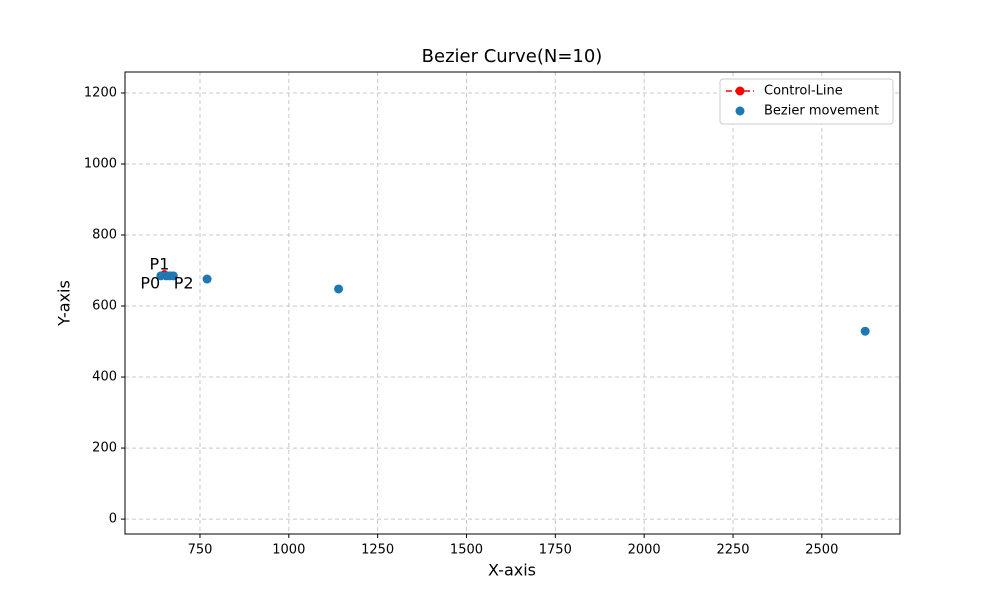 This screenshot has height=600, width=1000. I want to click on annotation: P0, so click(150, 283).